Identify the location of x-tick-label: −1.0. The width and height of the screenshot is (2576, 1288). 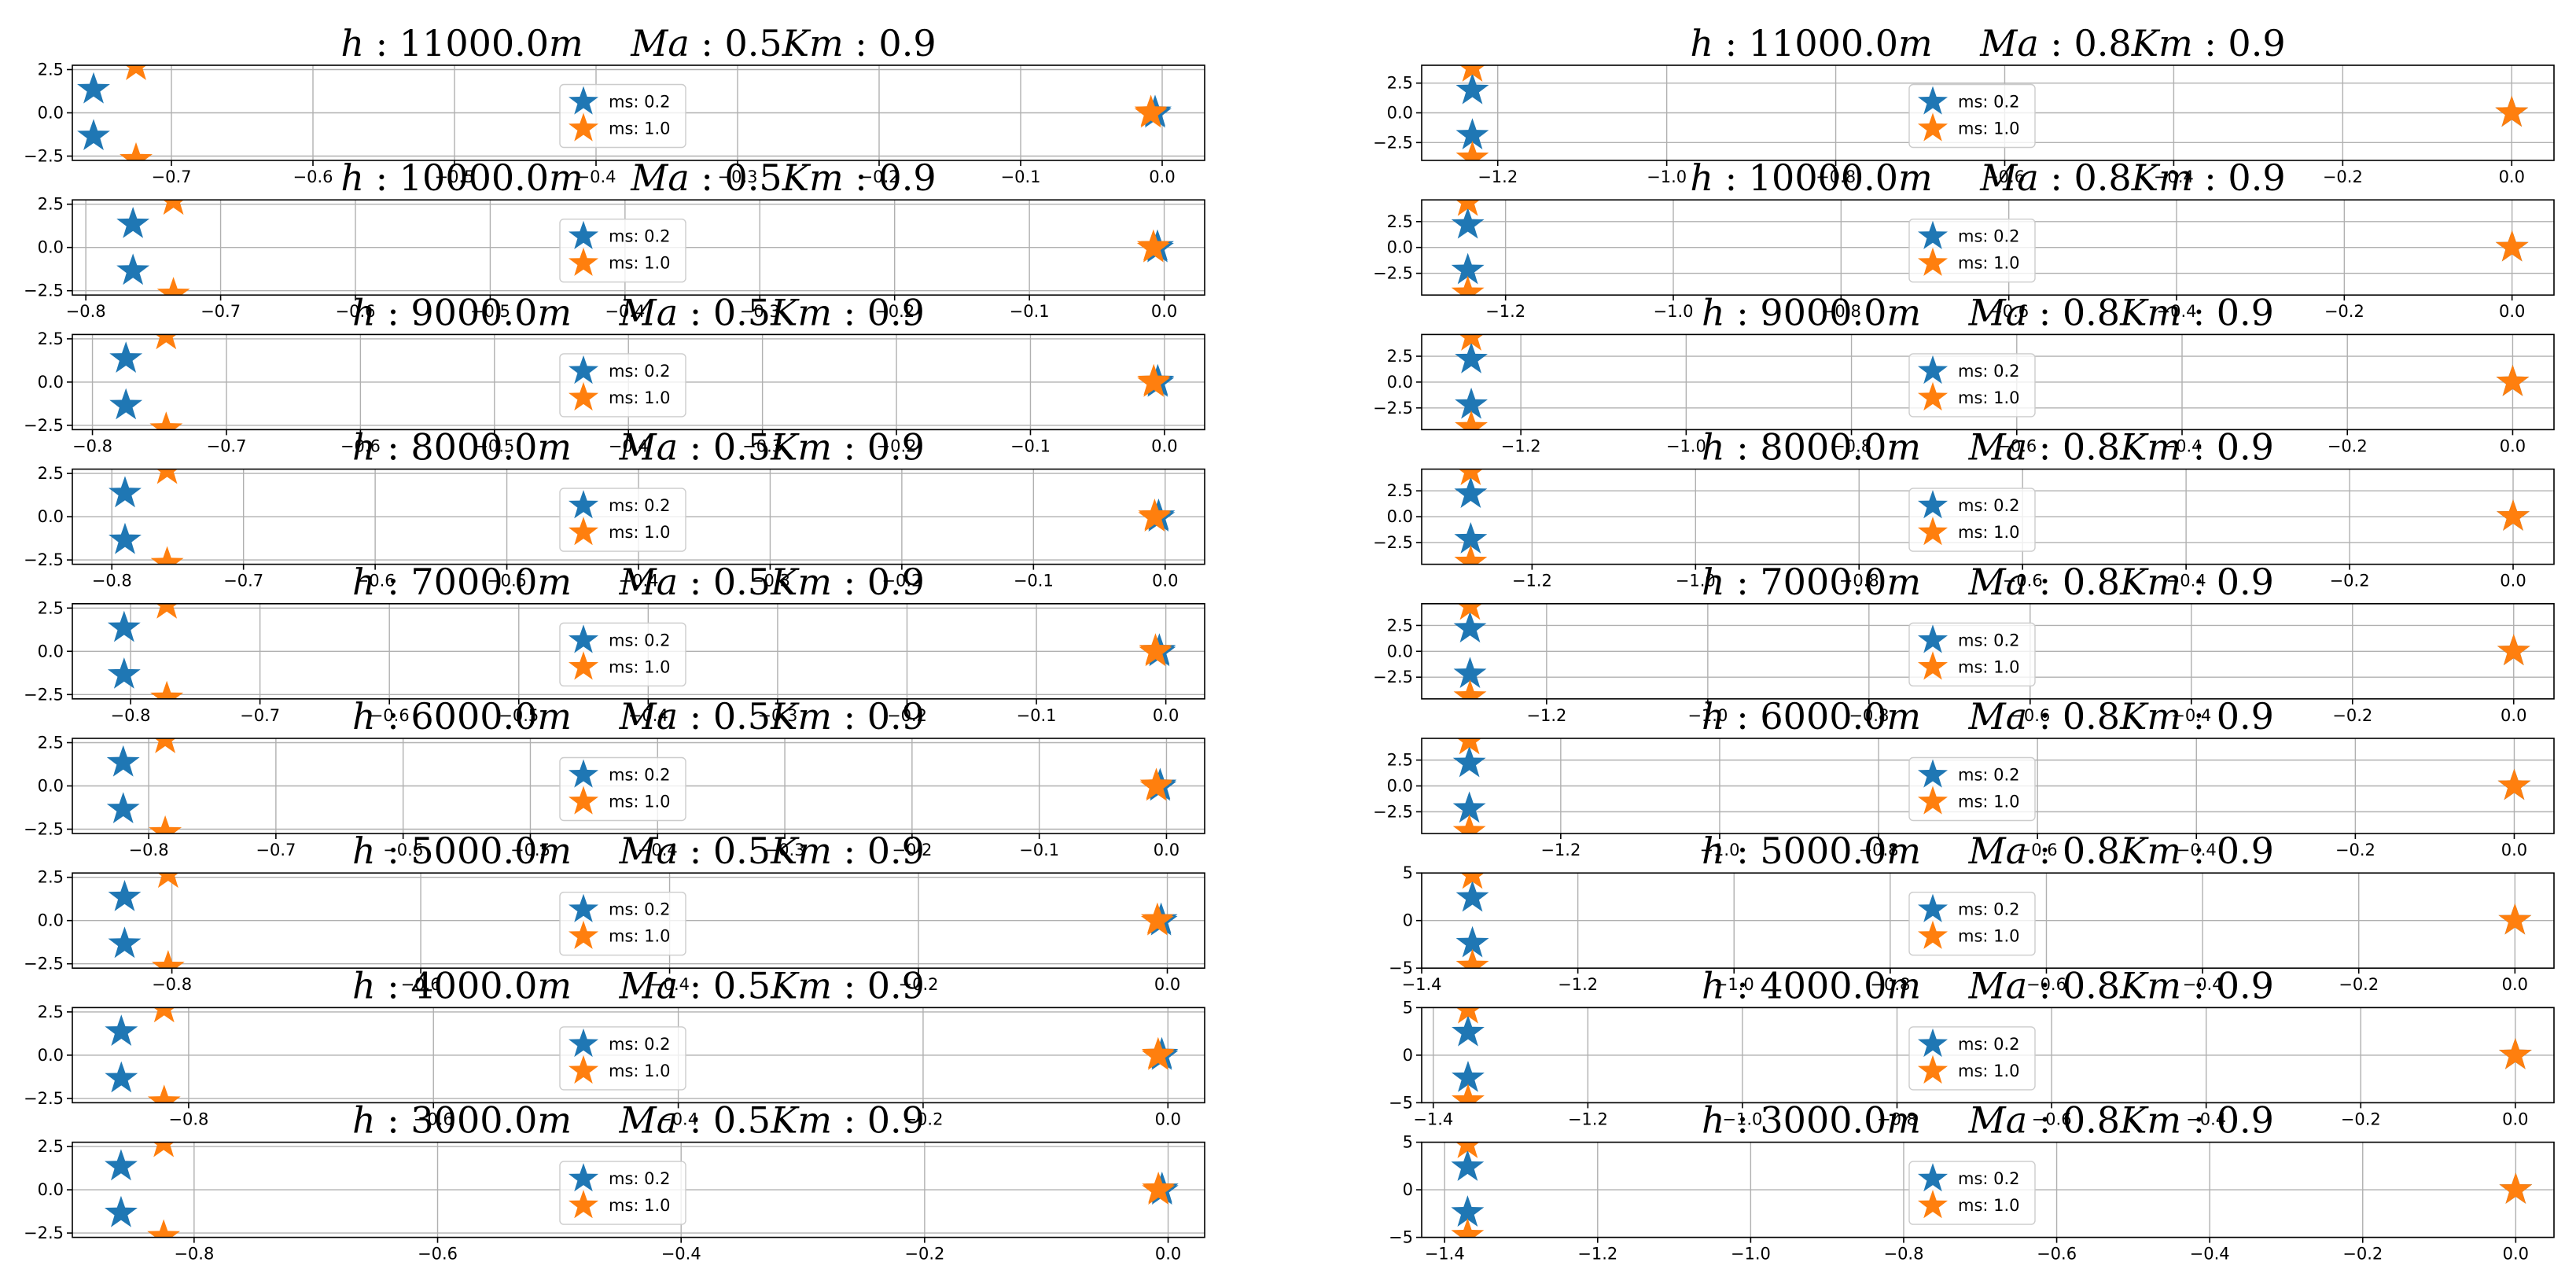
(1734, 984).